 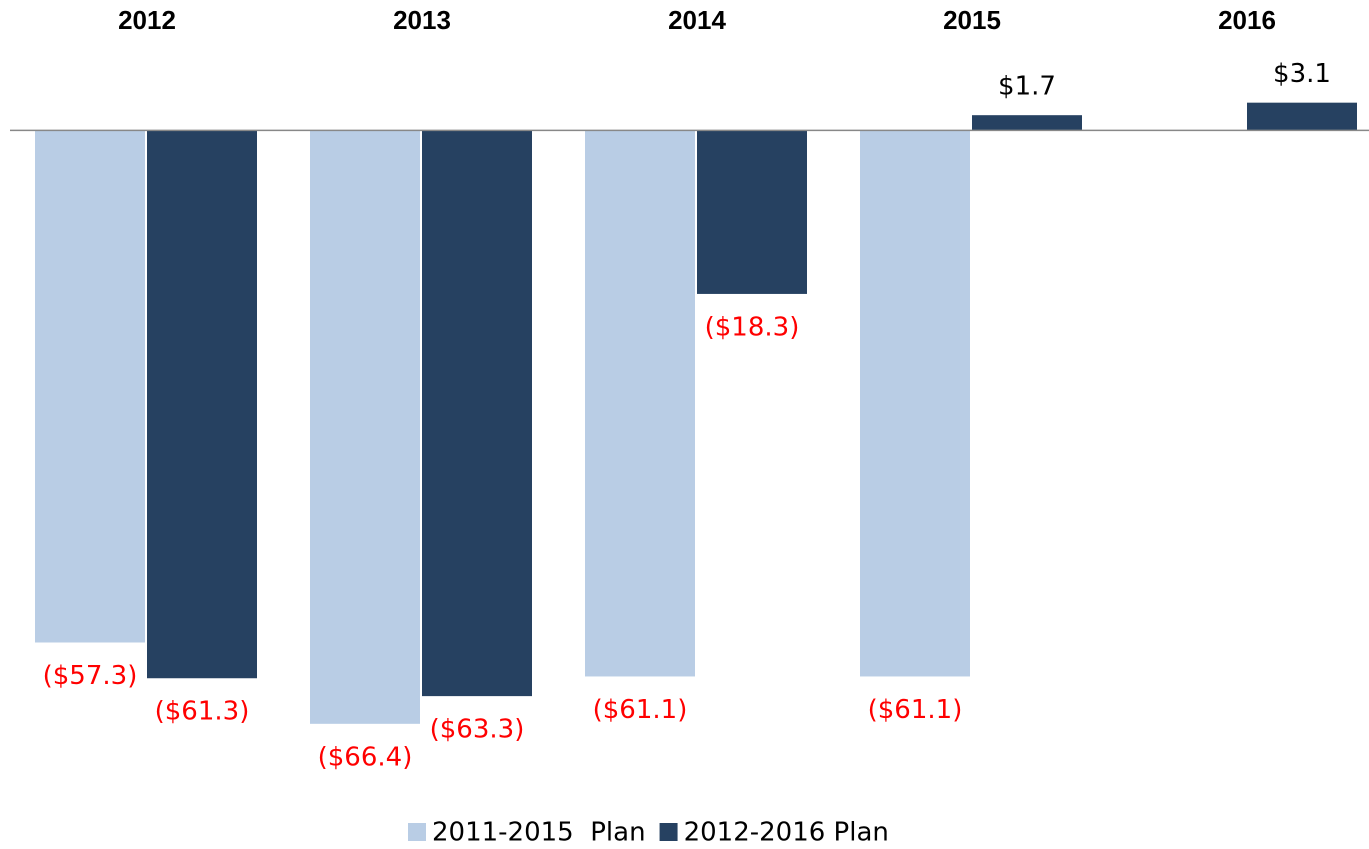 I want to click on category-label: 2014, so click(x=697, y=20).